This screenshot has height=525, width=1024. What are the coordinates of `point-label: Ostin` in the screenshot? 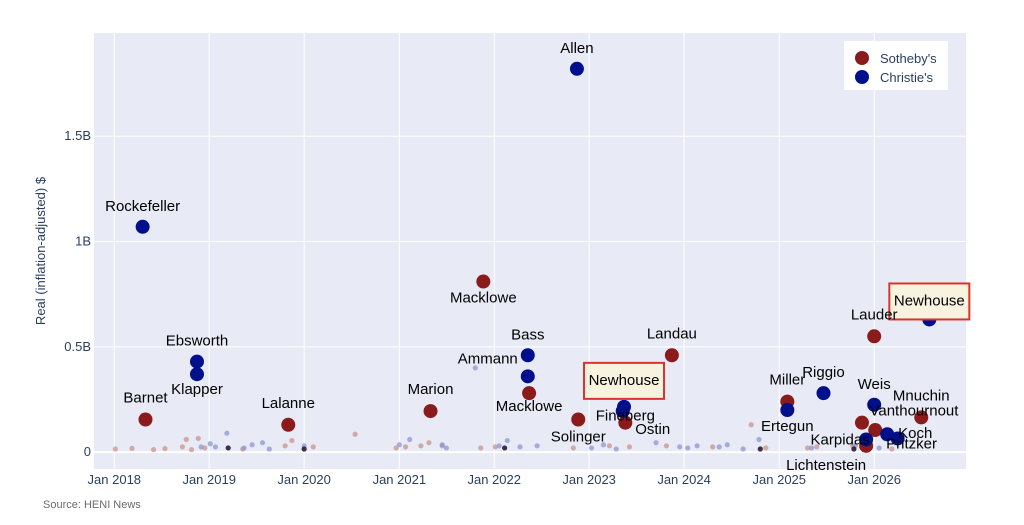 It's located at (652, 429).